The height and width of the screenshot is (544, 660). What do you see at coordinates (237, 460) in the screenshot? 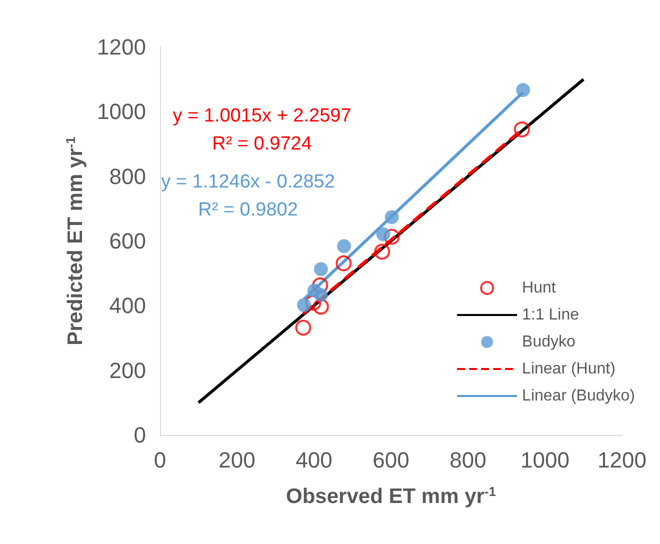
I see `x-tick-label: 200` at bounding box center [237, 460].